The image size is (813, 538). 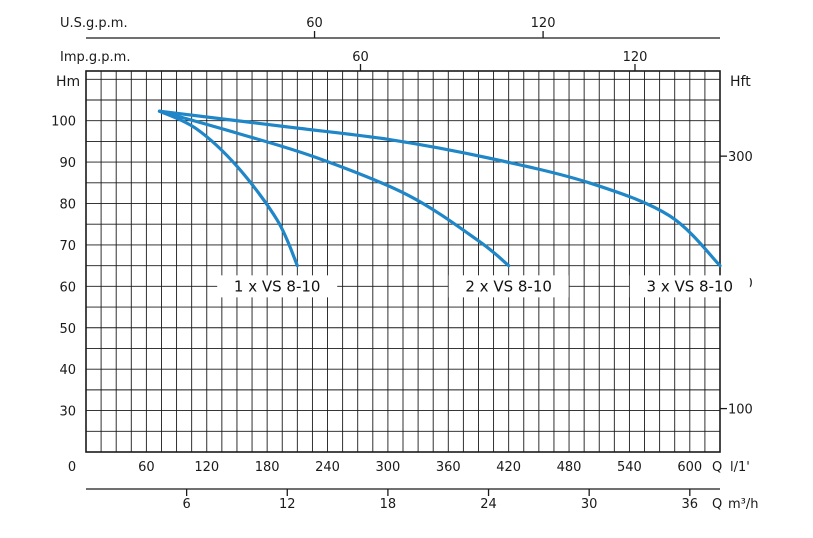 I want to click on m3h-tick-label: 36, so click(x=690, y=504).